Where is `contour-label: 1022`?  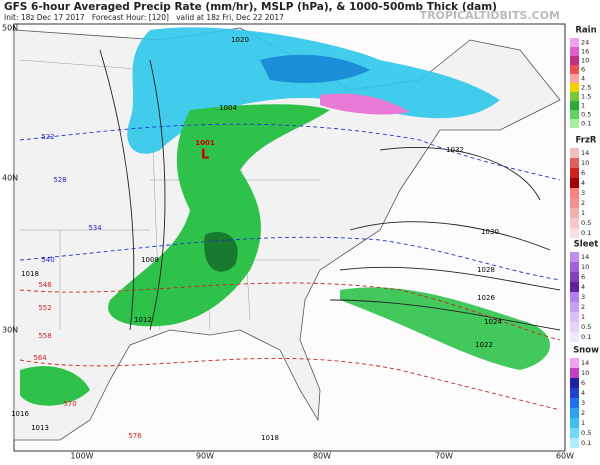
contour-label: 1022 is located at coordinates (484, 345).